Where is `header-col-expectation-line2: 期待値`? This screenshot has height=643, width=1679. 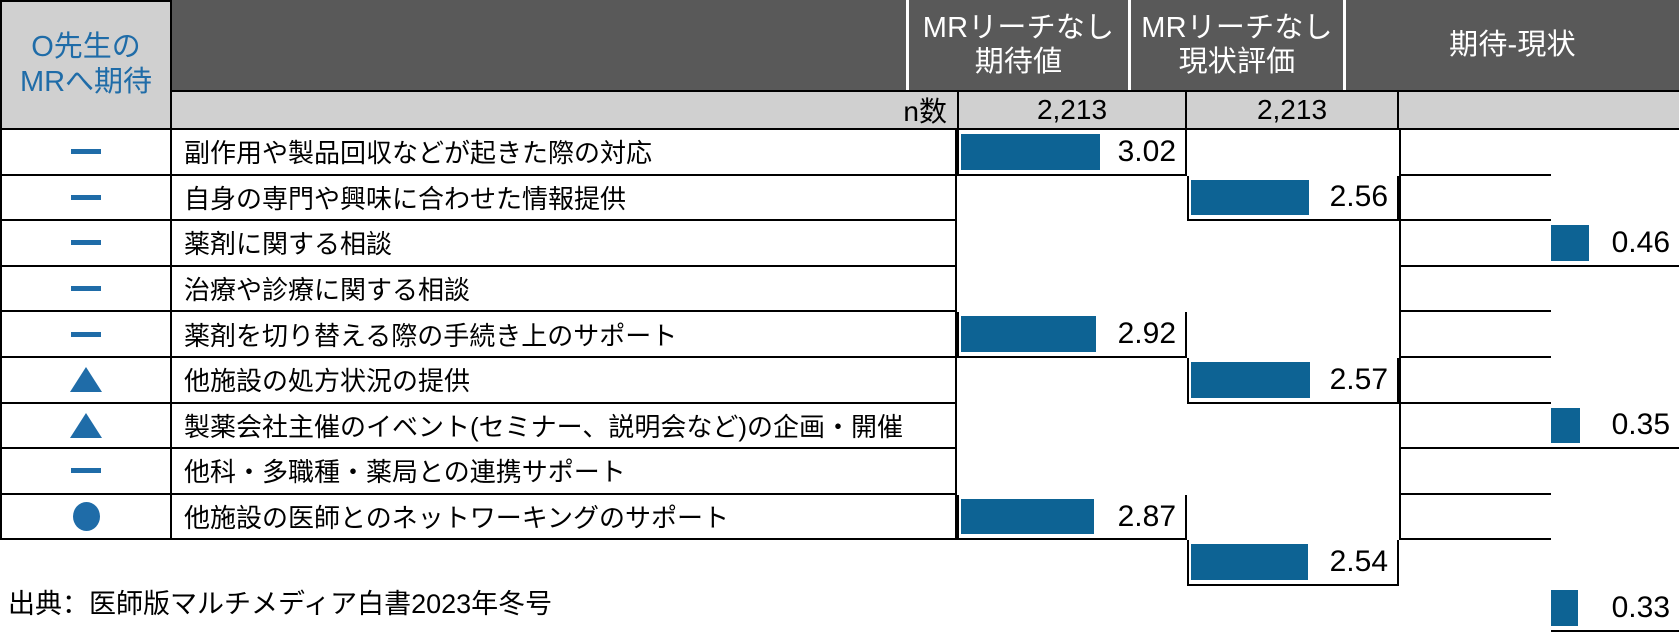 header-col-expectation-line2: 期待値 is located at coordinates (1018, 62).